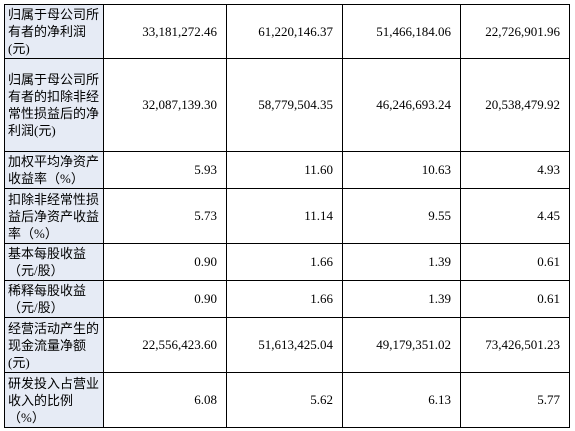 The height and width of the screenshot is (431, 575). What do you see at coordinates (54, 345) in the screenshot?
I see `row-label: 经营活动产生的现金流量净额(元)` at bounding box center [54, 345].